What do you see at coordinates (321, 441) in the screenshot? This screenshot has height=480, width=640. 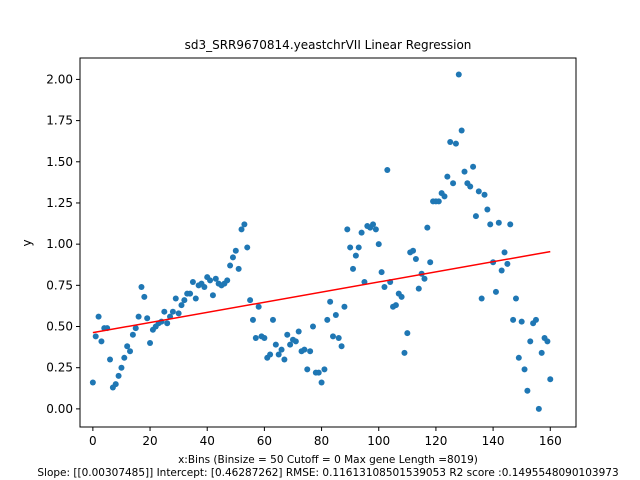 I see `x-tick-label: 80` at bounding box center [321, 441].